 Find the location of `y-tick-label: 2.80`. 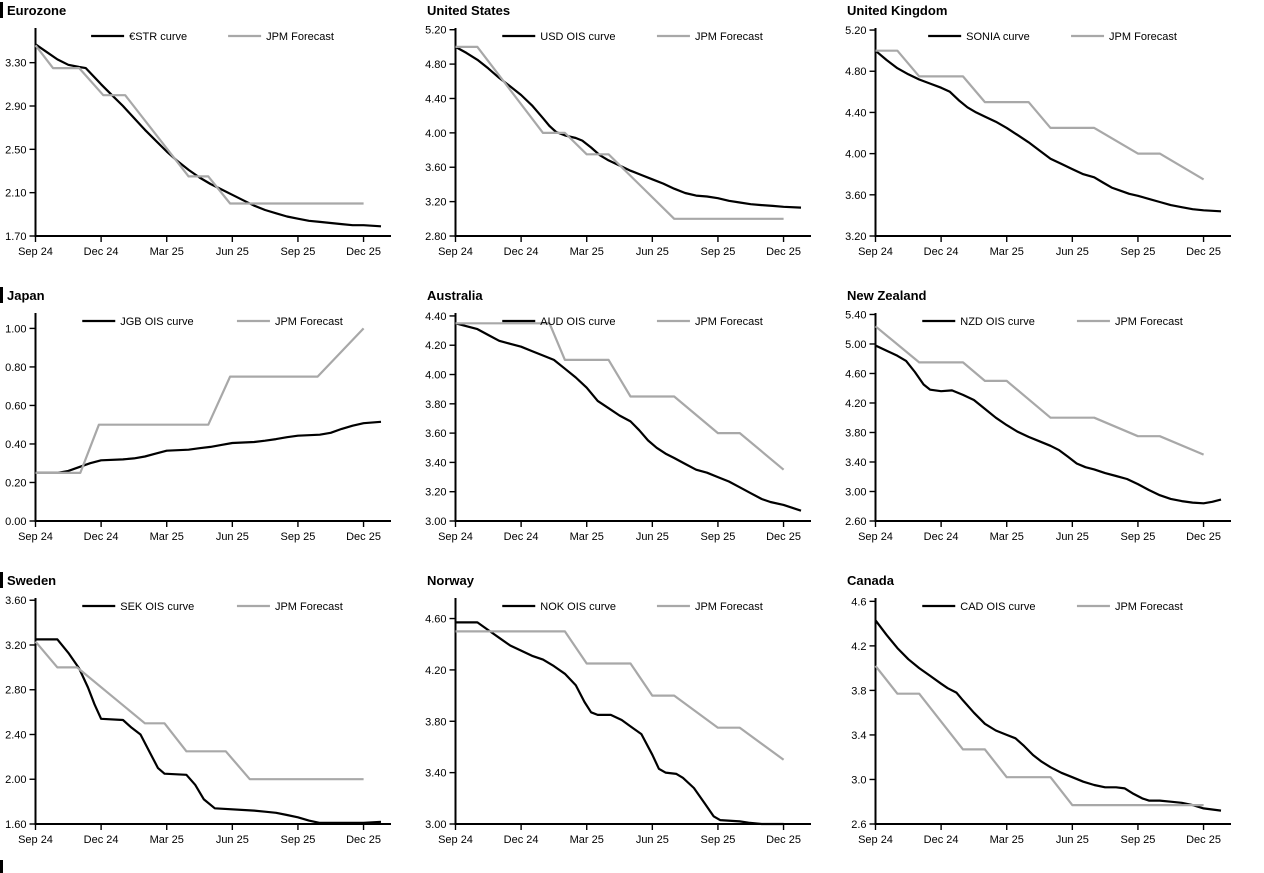

y-tick-label: 2.80 is located at coordinates (435, 237).